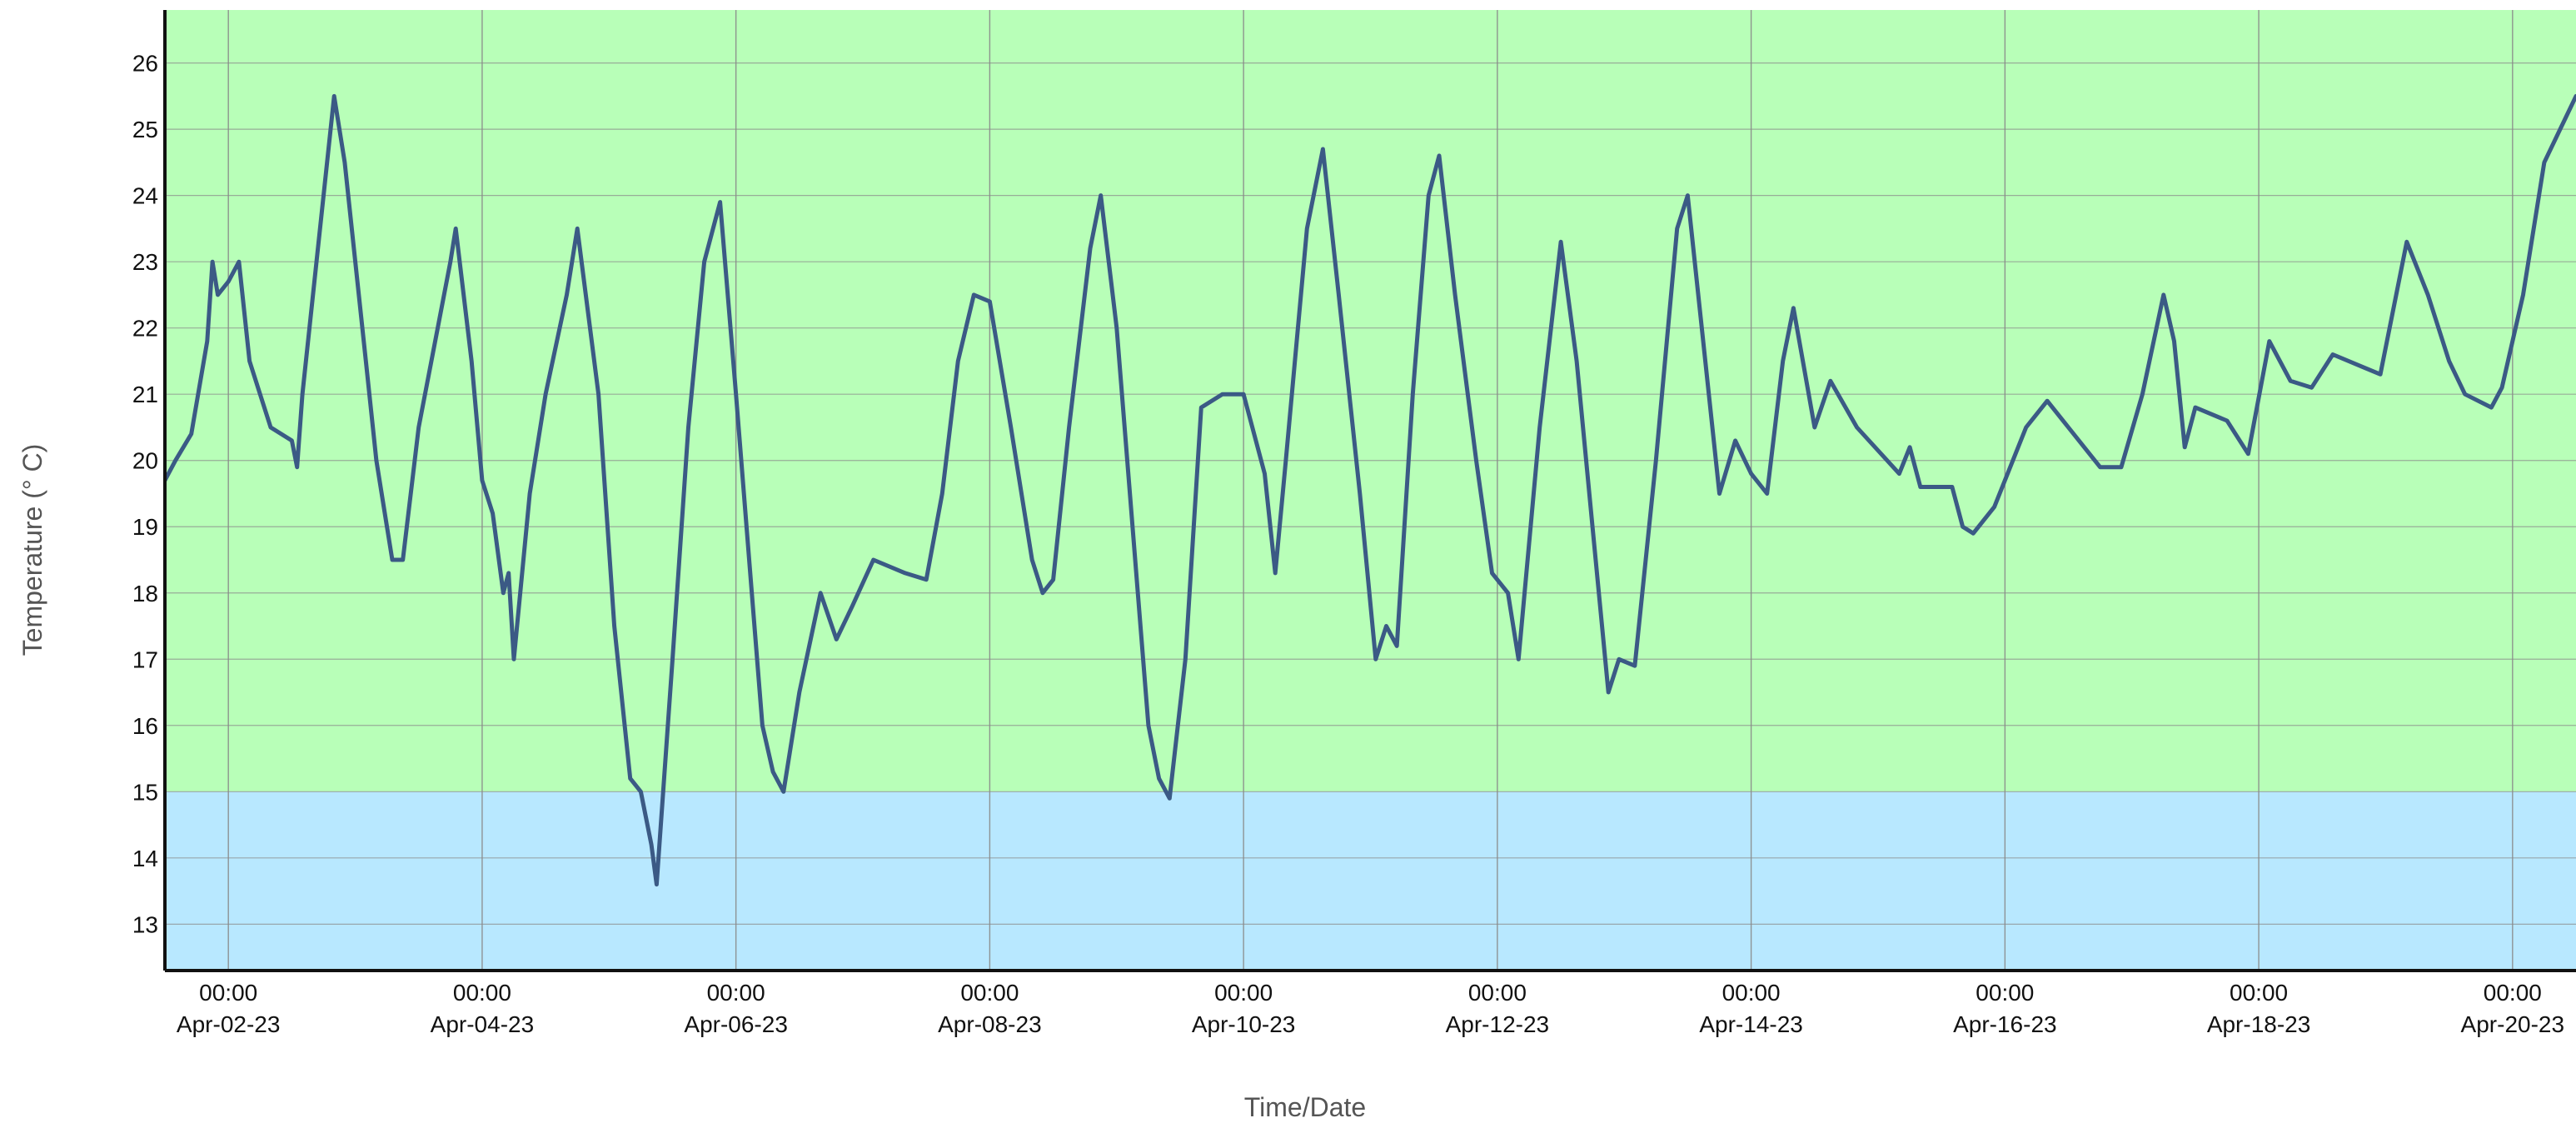 The width and height of the screenshot is (2576, 1123). What do you see at coordinates (32, 550) in the screenshot?
I see `y-axis-title: Temperature (° C)` at bounding box center [32, 550].